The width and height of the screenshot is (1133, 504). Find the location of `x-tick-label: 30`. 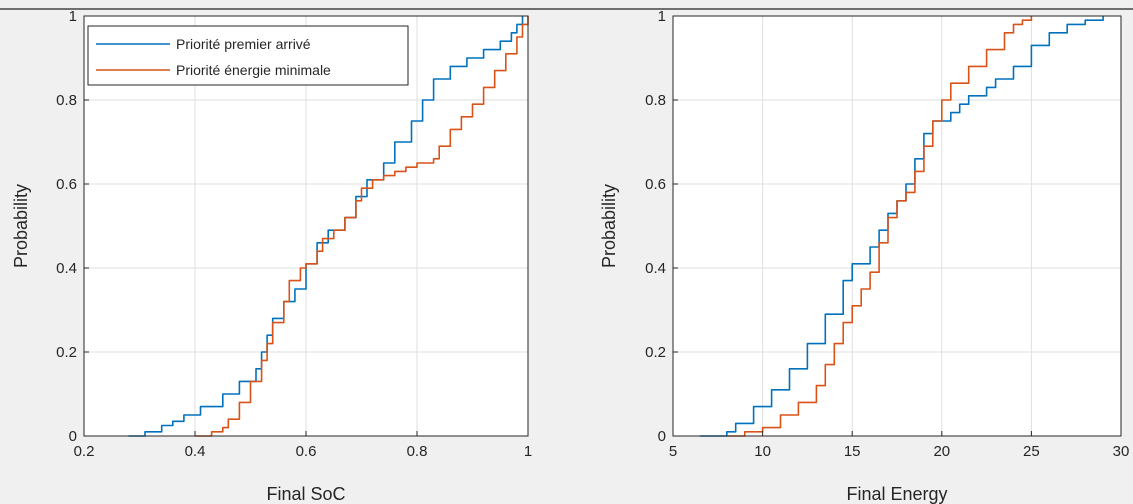

x-tick-label: 30 is located at coordinates (1121, 451).